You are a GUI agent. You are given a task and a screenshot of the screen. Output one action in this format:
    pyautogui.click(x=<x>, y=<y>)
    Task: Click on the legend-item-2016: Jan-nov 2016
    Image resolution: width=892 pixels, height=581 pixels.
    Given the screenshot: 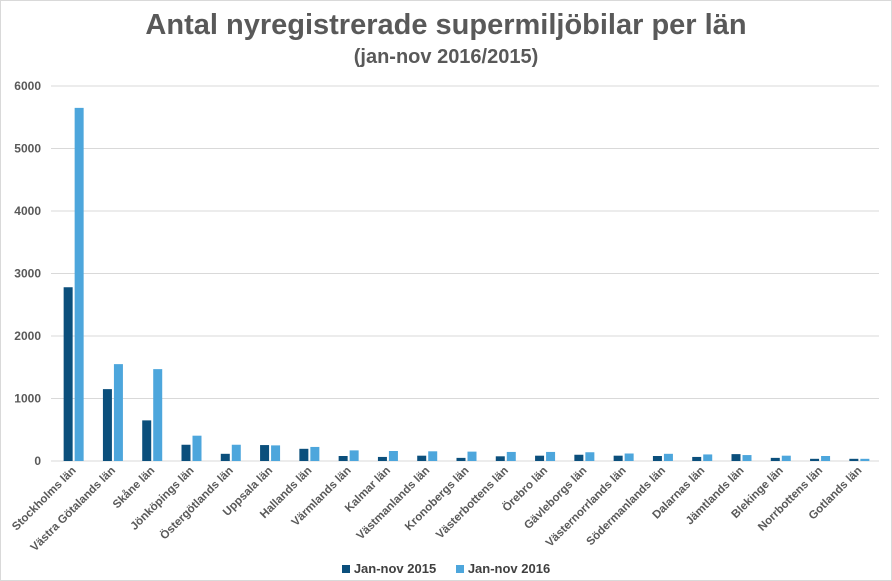 What is the action you would take?
    pyautogui.click(x=503, y=568)
    